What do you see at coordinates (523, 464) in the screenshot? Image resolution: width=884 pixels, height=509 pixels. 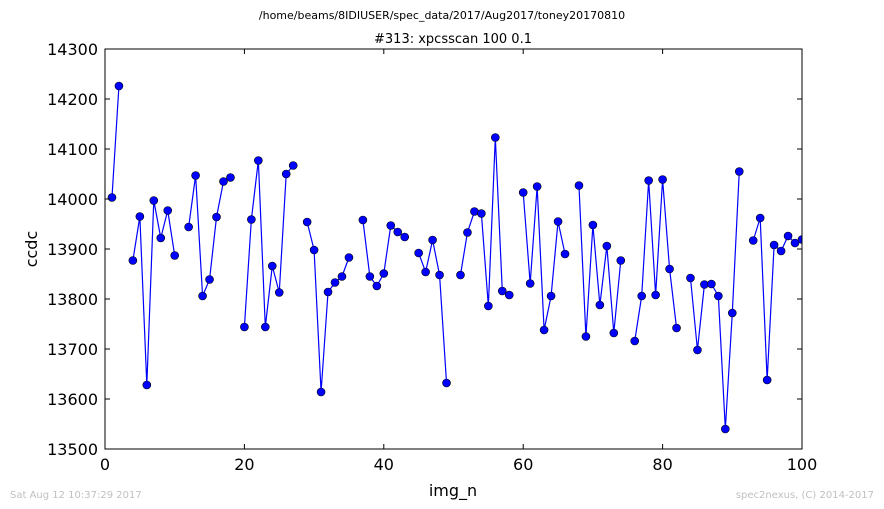 I see `x-tick-label: 60` at bounding box center [523, 464].